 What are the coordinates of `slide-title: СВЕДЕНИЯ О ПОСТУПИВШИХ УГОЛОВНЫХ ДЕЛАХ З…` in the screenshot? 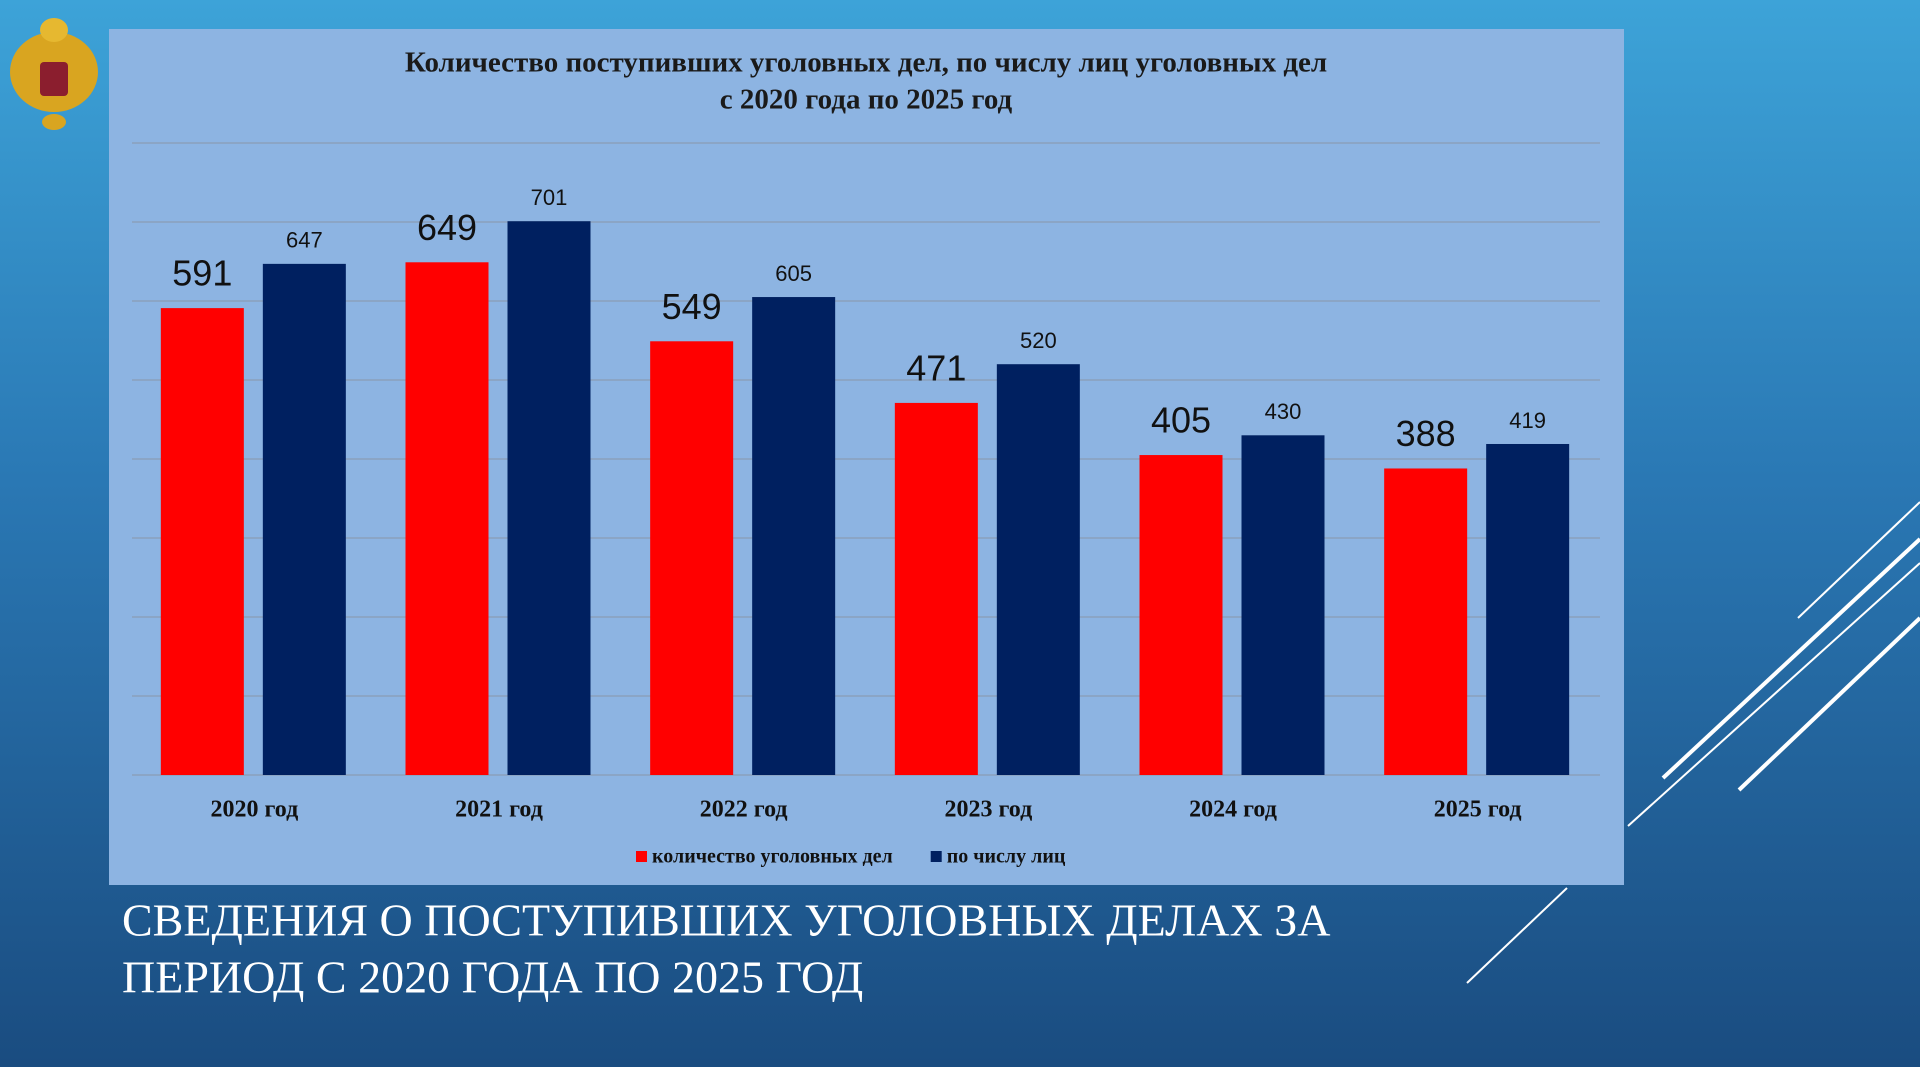 It's located at (726, 920).